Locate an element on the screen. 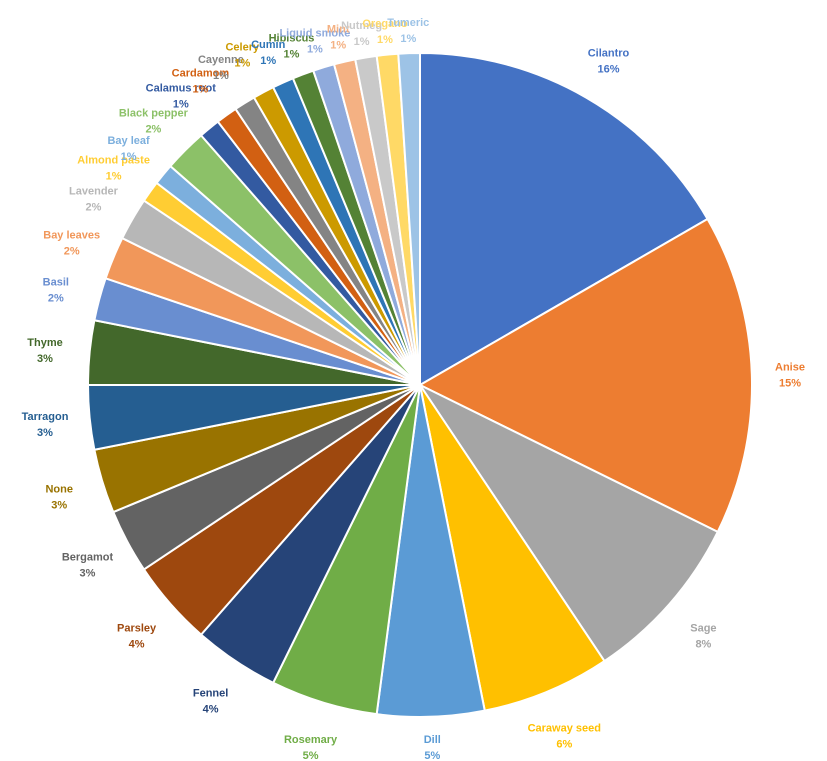 The height and width of the screenshot is (761, 827). slice-name-label: Cumin is located at coordinates (268, 45).